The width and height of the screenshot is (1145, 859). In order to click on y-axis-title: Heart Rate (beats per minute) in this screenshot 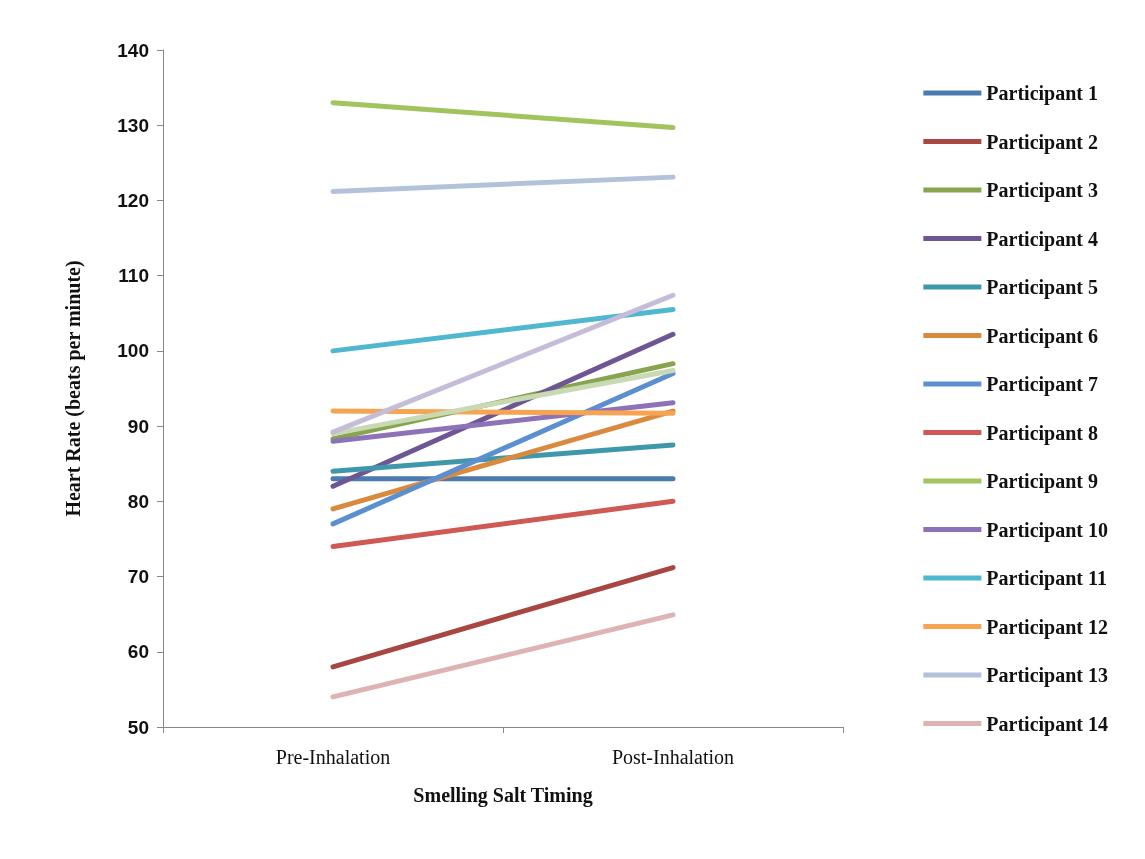, I will do `click(73, 388)`.